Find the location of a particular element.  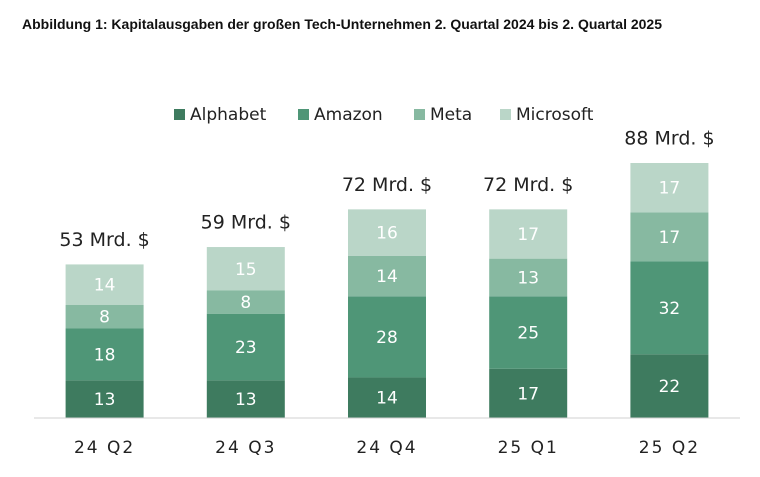

segment-label: 18 is located at coordinates (105, 355).